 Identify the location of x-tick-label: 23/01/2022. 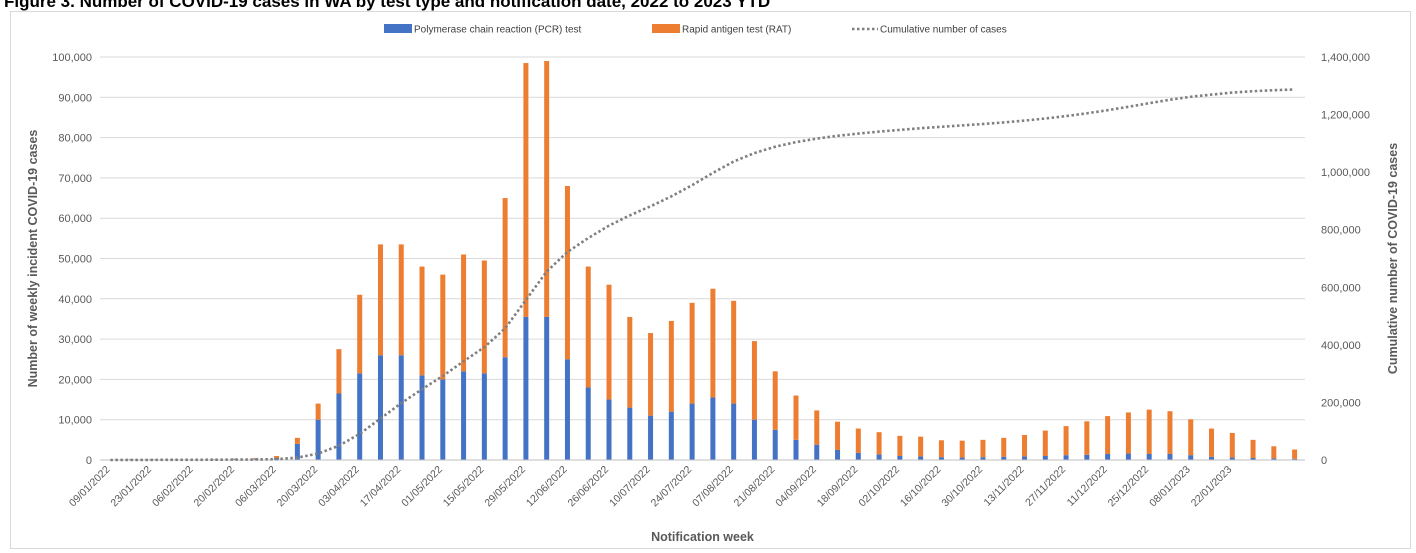
(131, 487).